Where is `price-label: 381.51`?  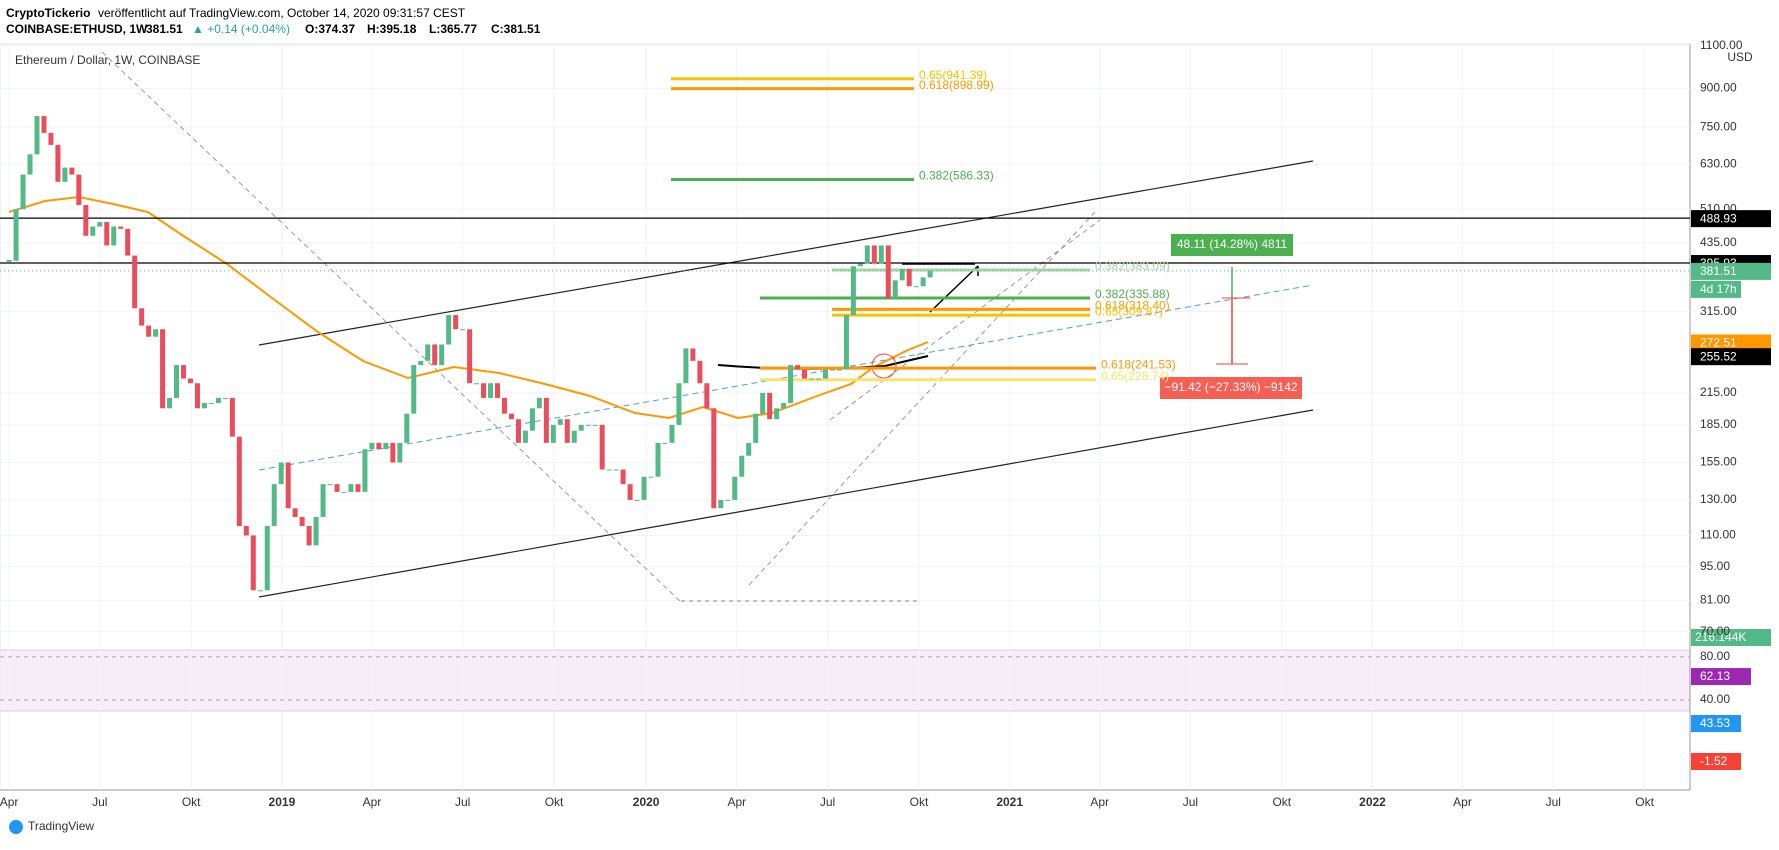 price-label: 381.51 is located at coordinates (1718, 271).